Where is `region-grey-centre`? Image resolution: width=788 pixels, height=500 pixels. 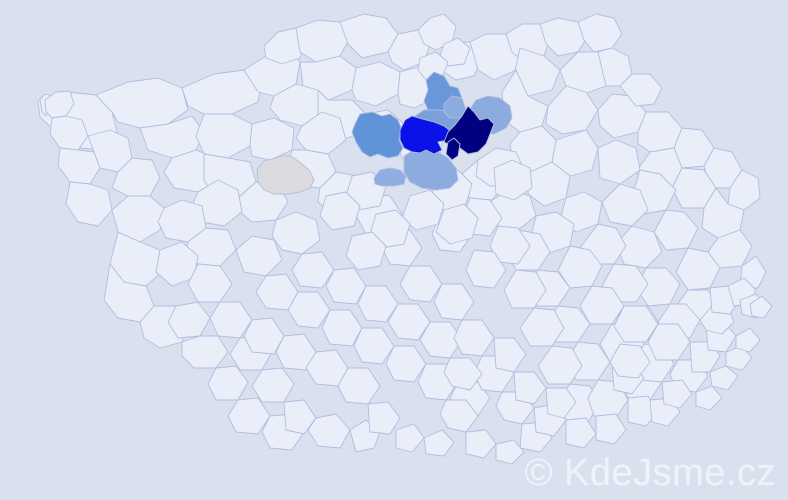 region-grey-centre is located at coordinates (285, 174).